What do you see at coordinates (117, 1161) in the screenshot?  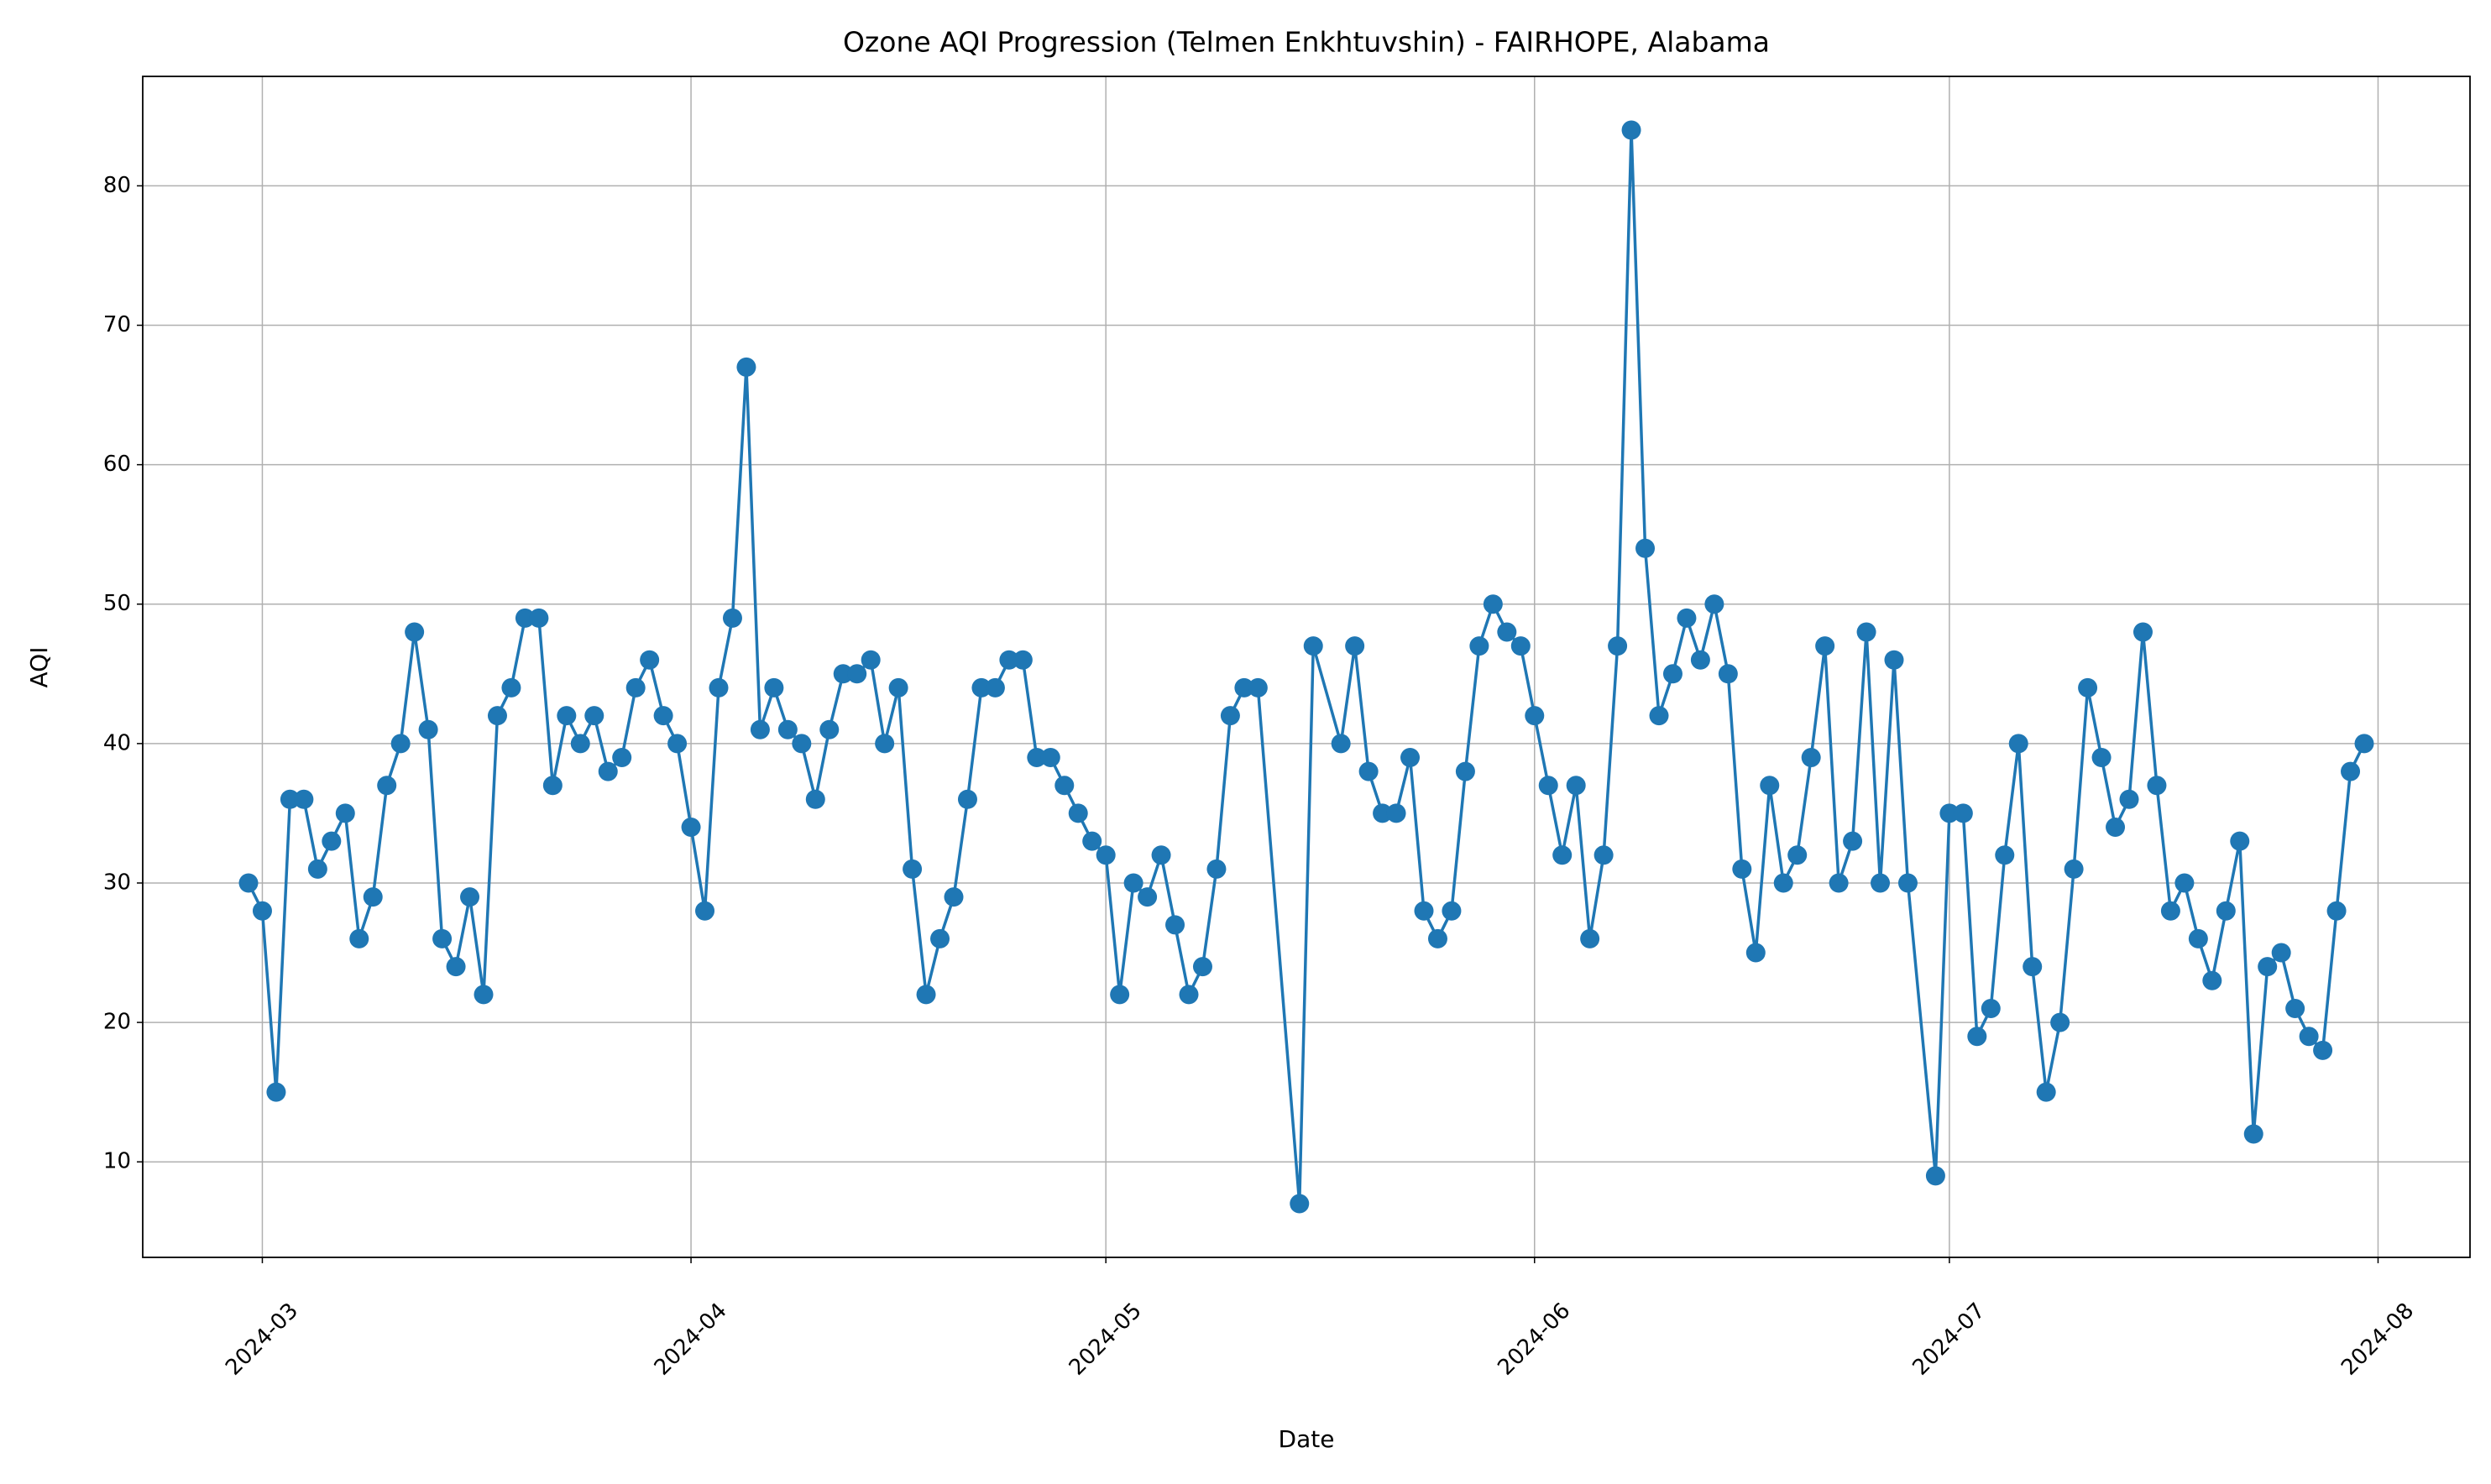 I see `y-tick-label: 10` at bounding box center [117, 1161].